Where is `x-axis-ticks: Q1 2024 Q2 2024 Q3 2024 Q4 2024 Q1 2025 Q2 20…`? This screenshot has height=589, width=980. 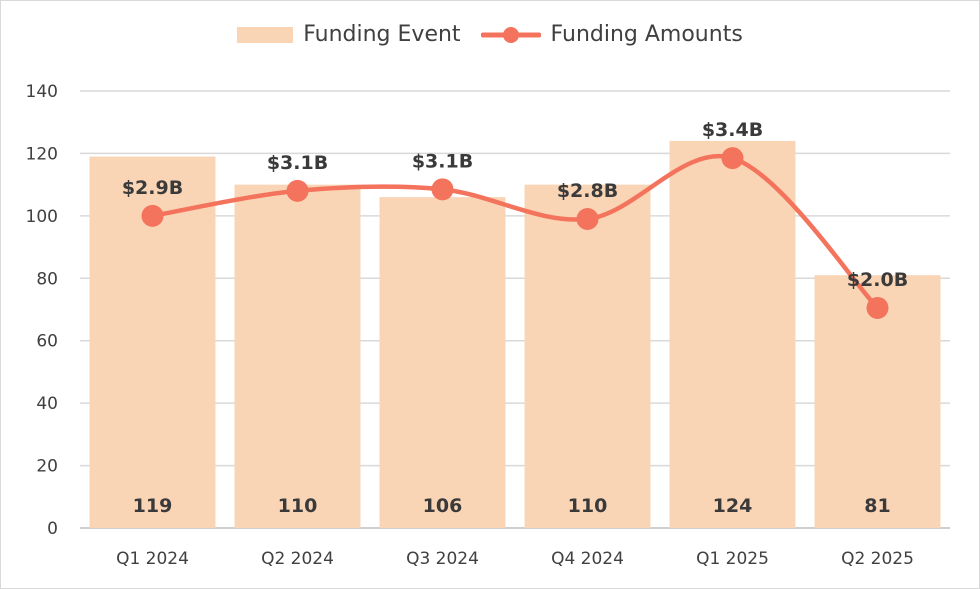 x-axis-ticks: Q1 2024 Q2 2024 Q3 2024 Q4 2024 Q1 2025 Q2 20… is located at coordinates (515, 559).